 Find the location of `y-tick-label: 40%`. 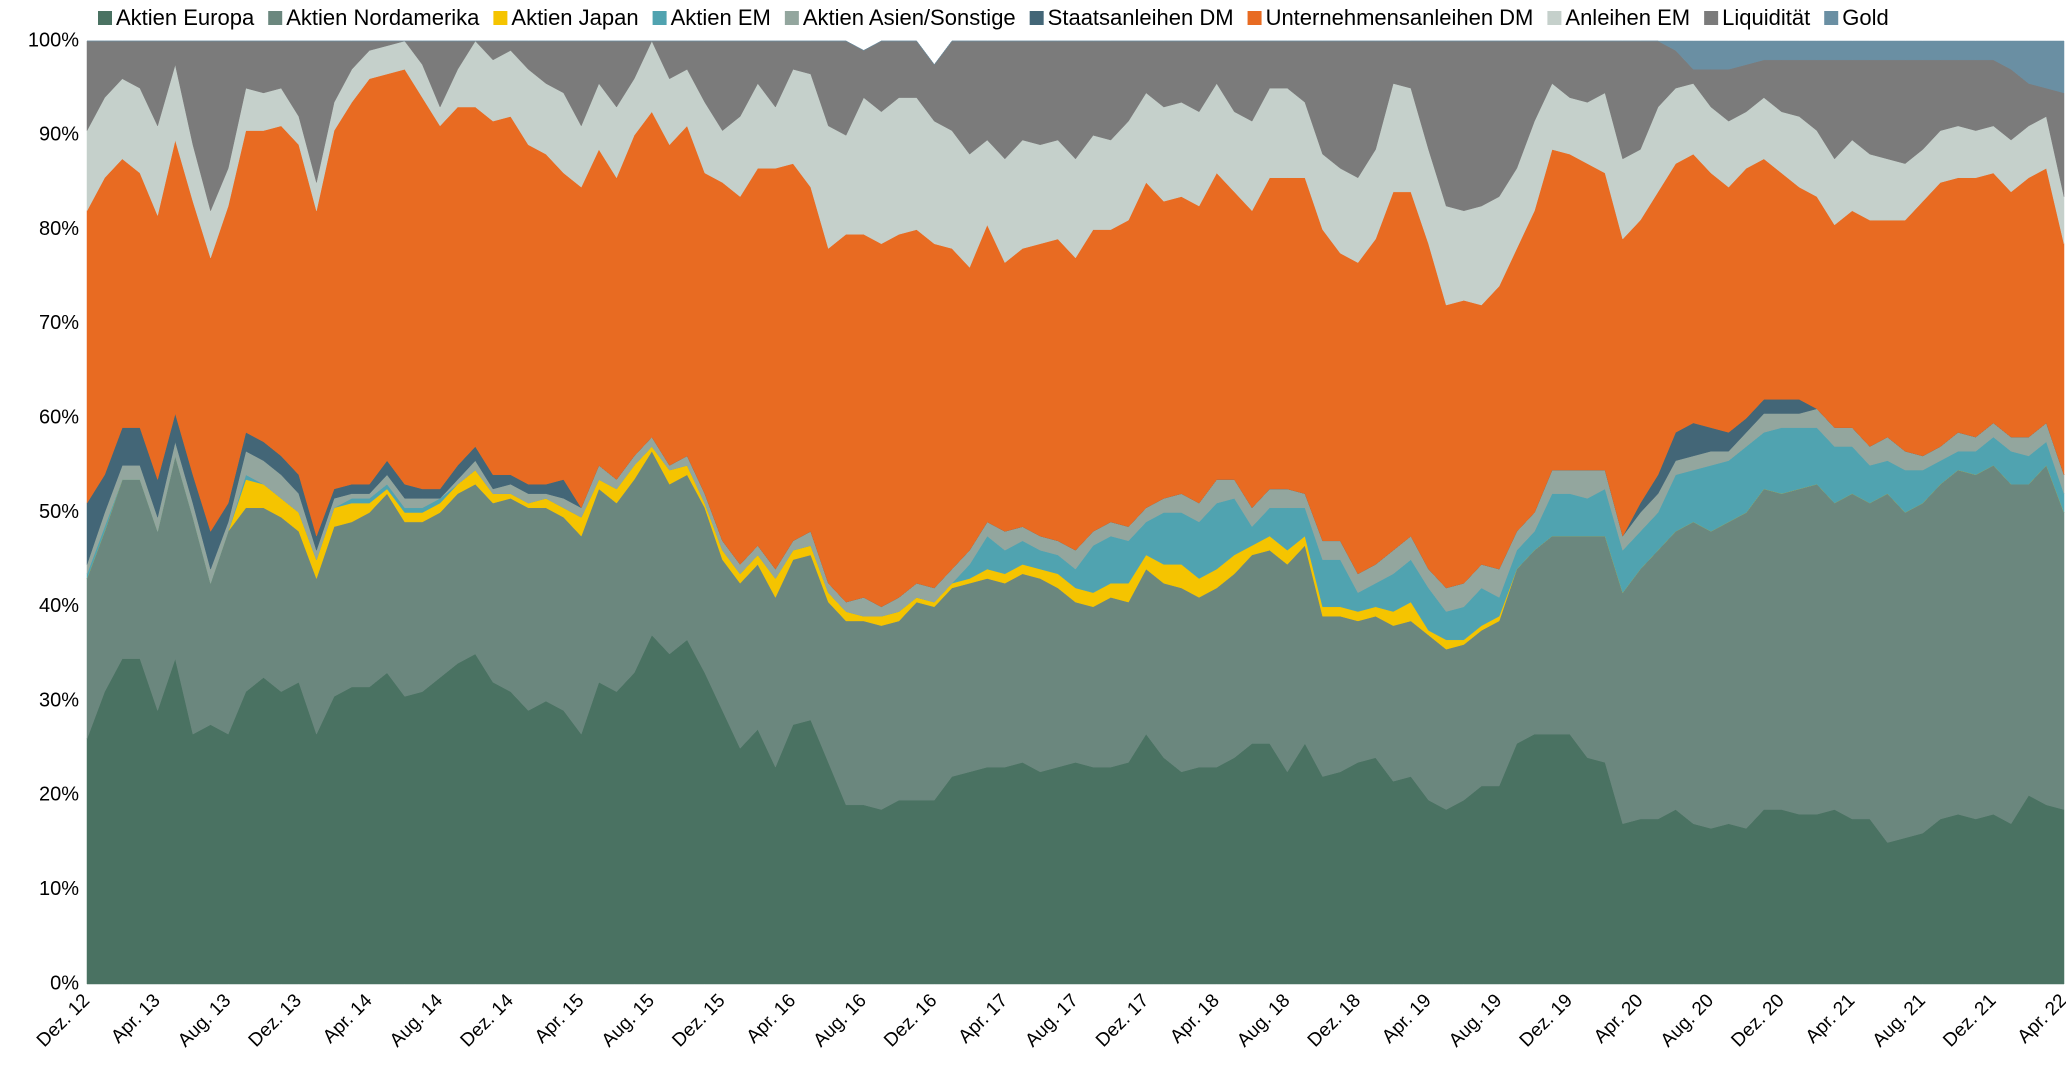

y-tick-label: 40% is located at coordinates (59, 606).